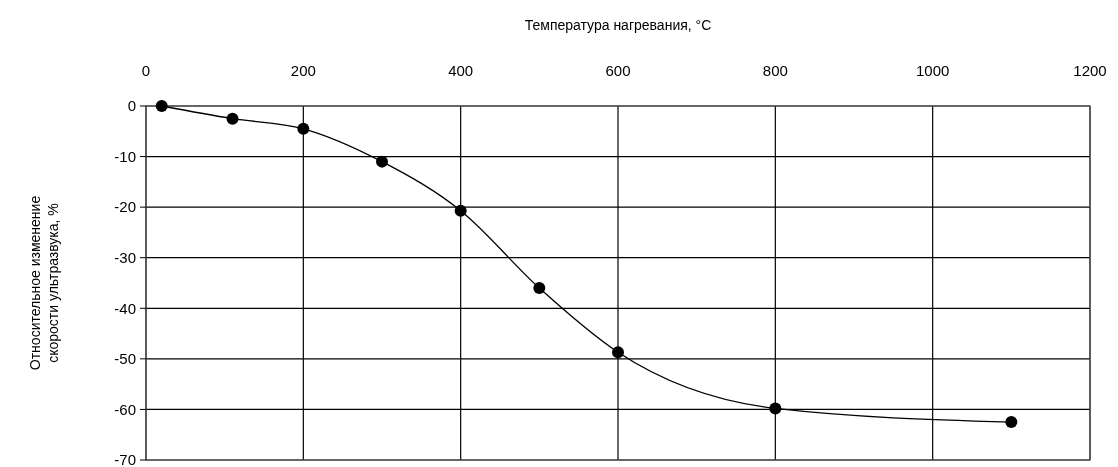 The width and height of the screenshot is (1118, 467). What do you see at coordinates (618, 25) in the screenshot?
I see `x-axis-title: Температура нагревания, °С` at bounding box center [618, 25].